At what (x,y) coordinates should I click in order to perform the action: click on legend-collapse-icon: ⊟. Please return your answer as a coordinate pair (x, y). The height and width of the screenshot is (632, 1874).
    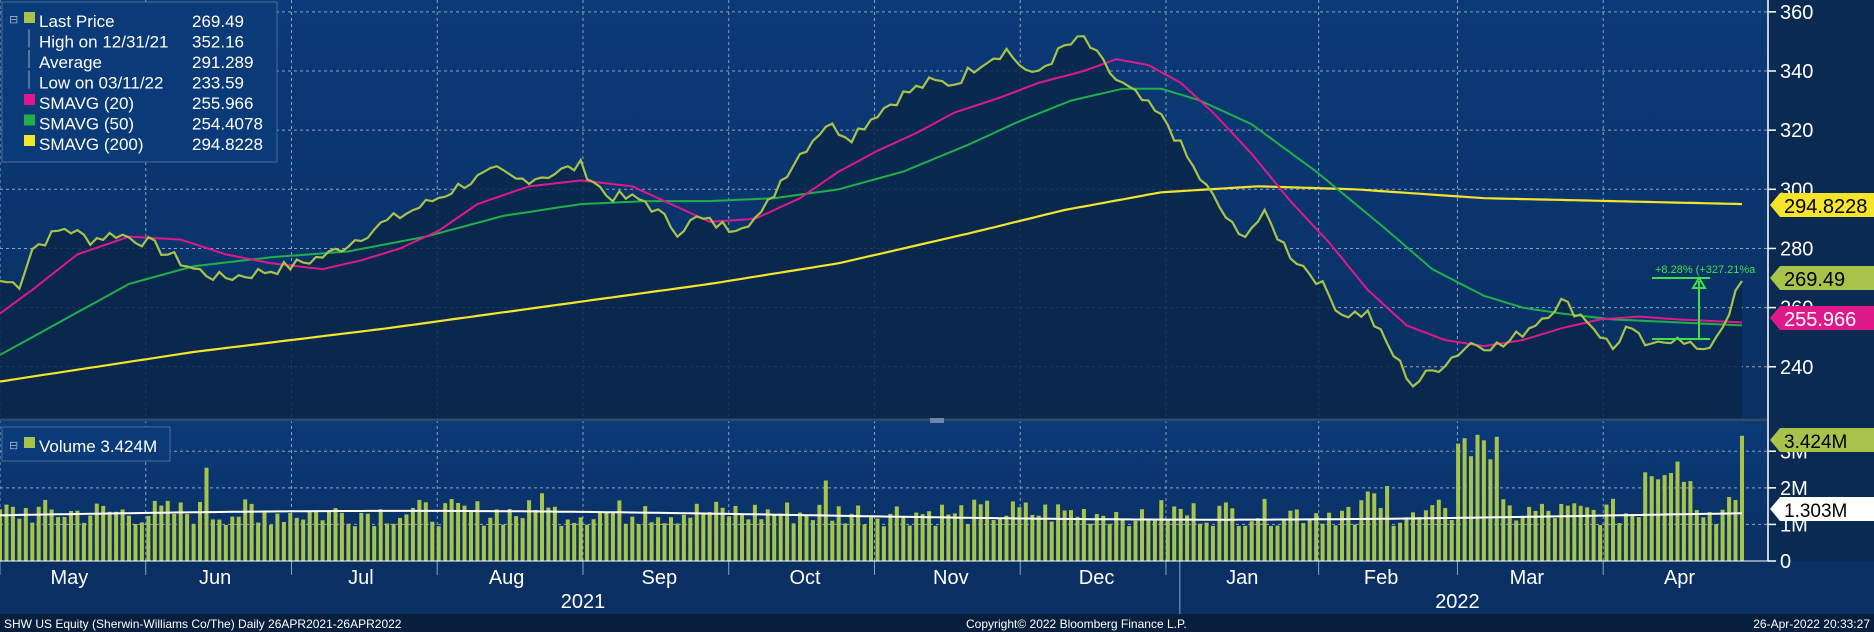
    Looking at the image, I should click on (13, 20).